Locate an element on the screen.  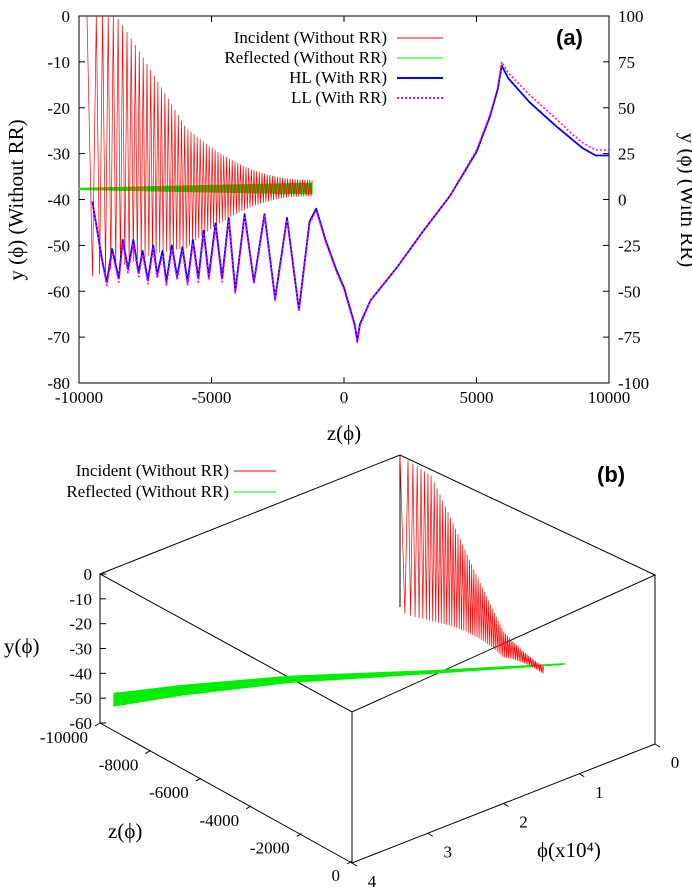
x-tick-label: -10000 is located at coordinates (79, 397).